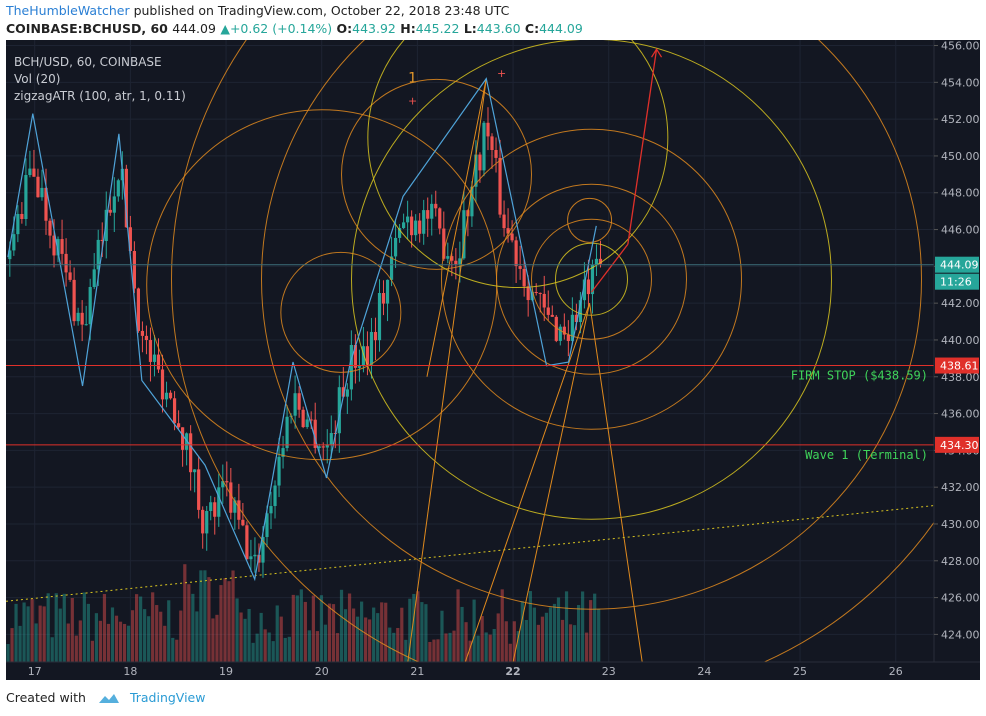  What do you see at coordinates (960, 414) in the screenshot?
I see `y-tick-label: 436.00` at bounding box center [960, 414].